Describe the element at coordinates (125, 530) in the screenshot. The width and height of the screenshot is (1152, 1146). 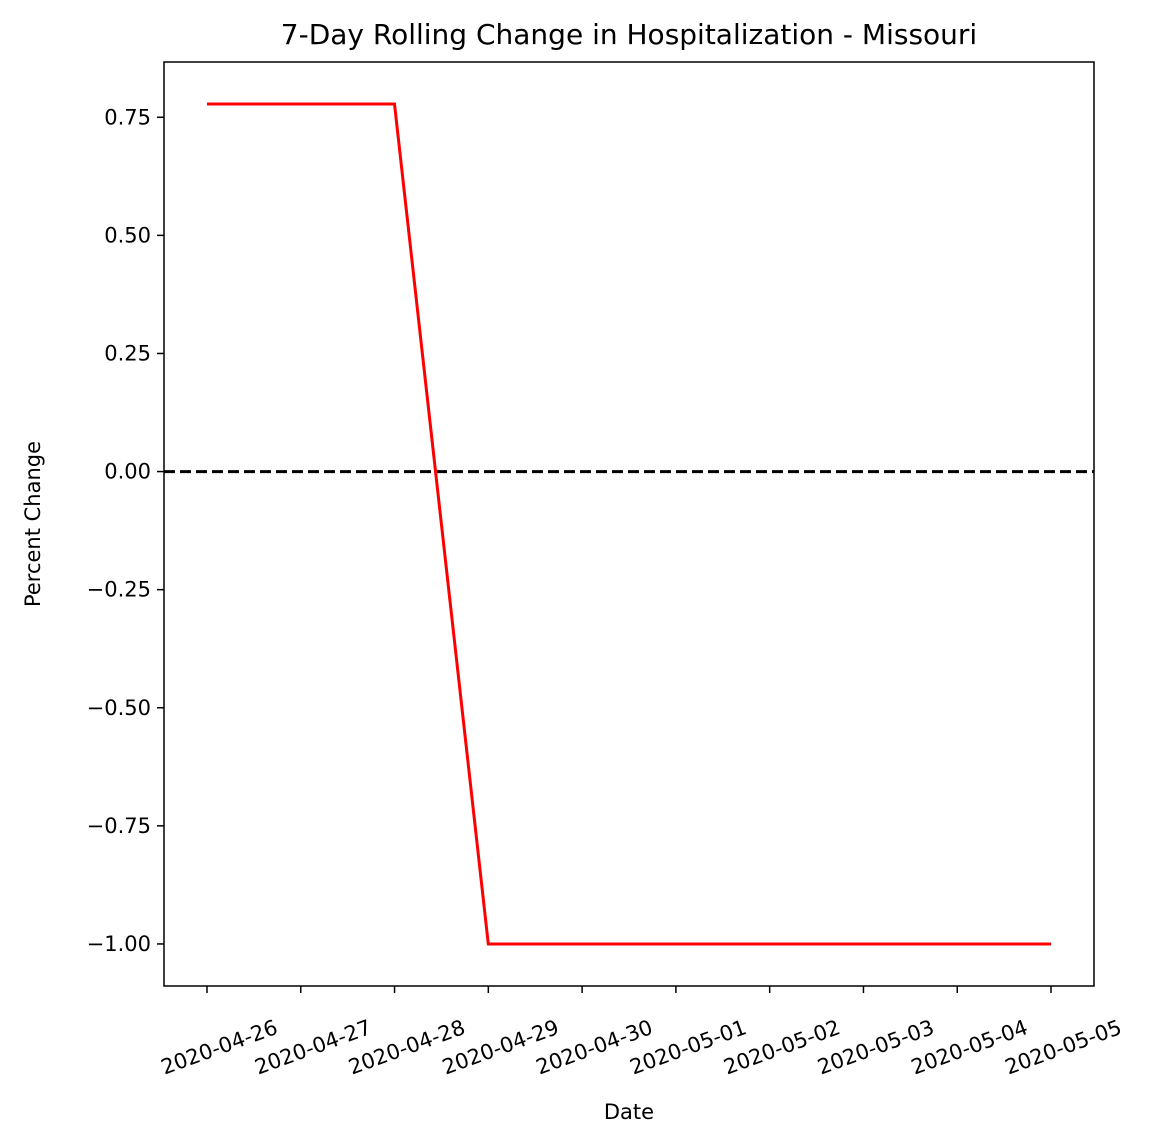
I see `y-axis: 0.75 0.50 0.25 0.00 −0.25 −0.50 −0.75 −1.00` at that location.